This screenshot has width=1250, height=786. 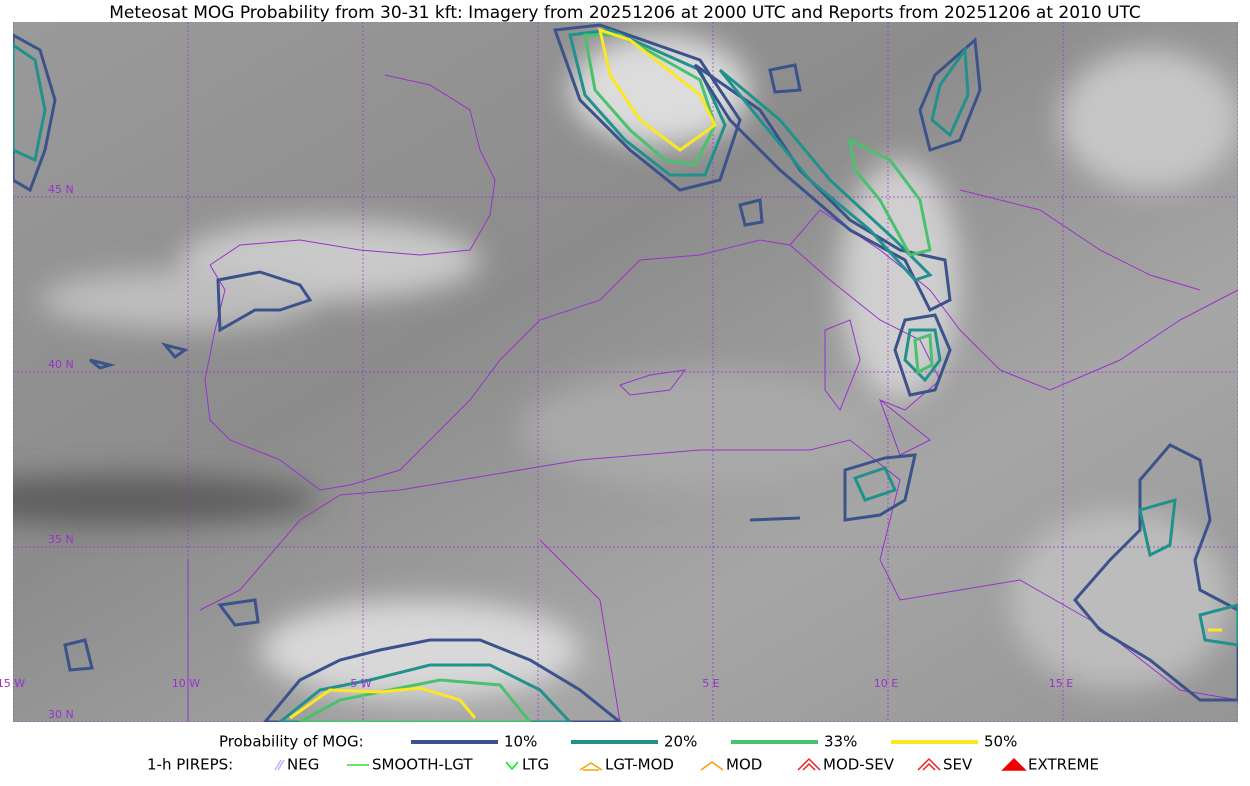 What do you see at coordinates (1000, 742) in the screenshot?
I see `legend-label: 50%` at bounding box center [1000, 742].